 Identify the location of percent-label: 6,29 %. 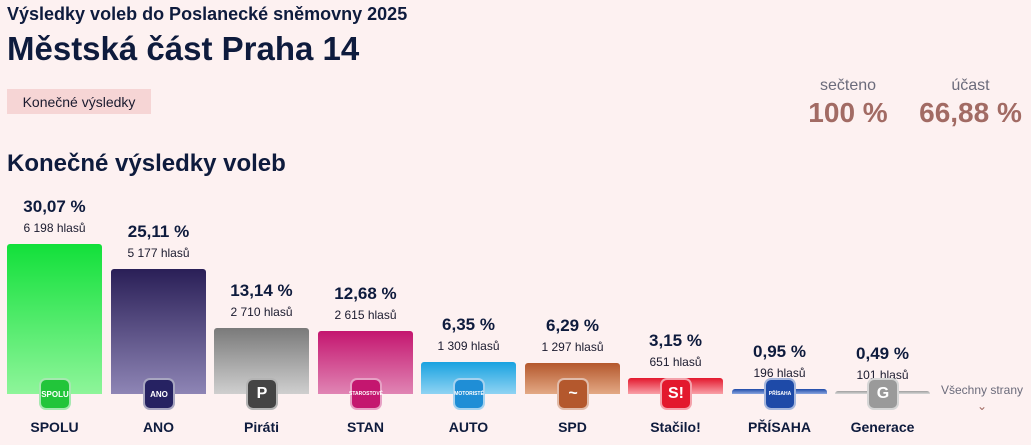
(572, 325).